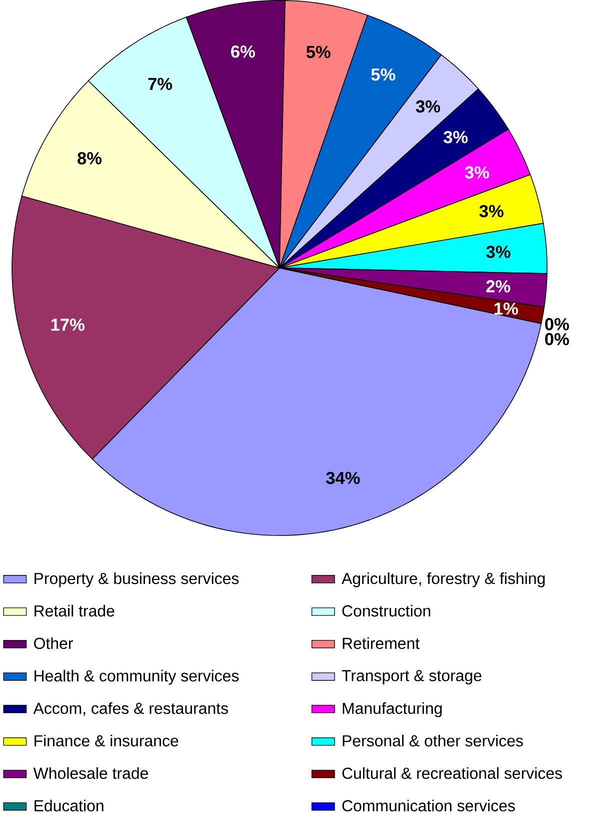  Describe the element at coordinates (69, 806) in the screenshot. I see `legend-label: Education` at that location.